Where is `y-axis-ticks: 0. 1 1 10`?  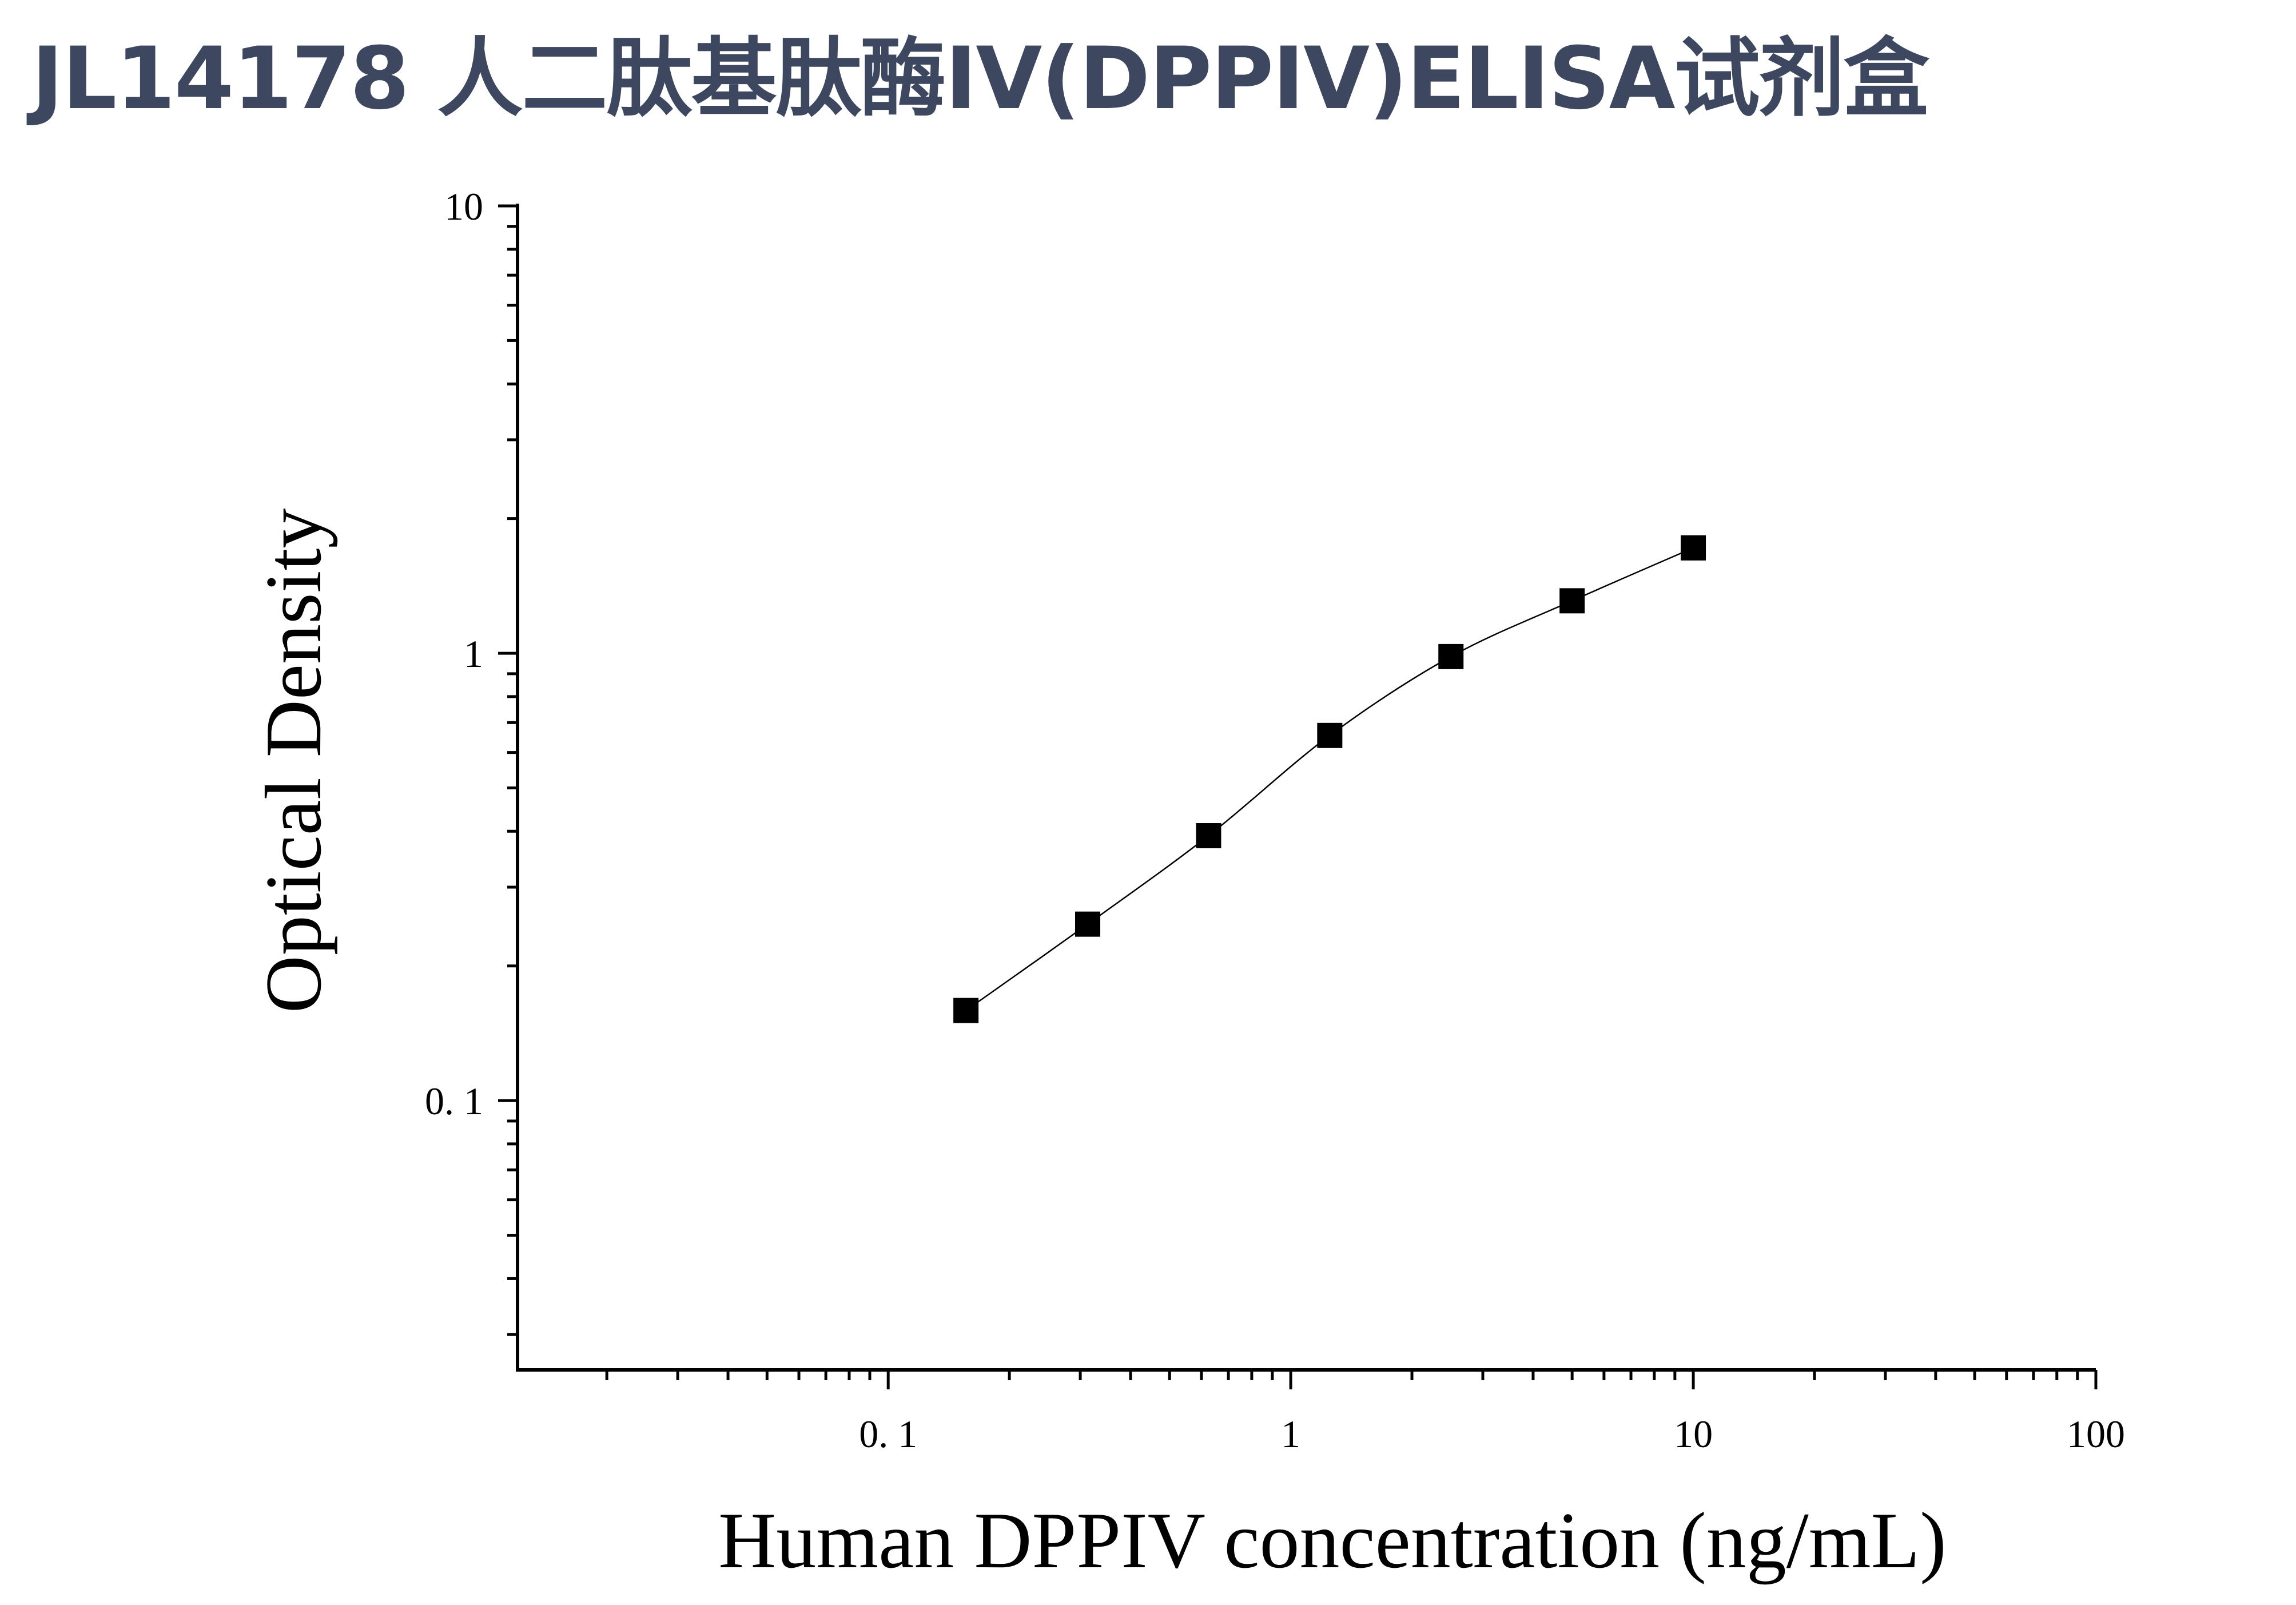
y-axis-ticks: 0. 1 1 10 is located at coordinates (471, 760).